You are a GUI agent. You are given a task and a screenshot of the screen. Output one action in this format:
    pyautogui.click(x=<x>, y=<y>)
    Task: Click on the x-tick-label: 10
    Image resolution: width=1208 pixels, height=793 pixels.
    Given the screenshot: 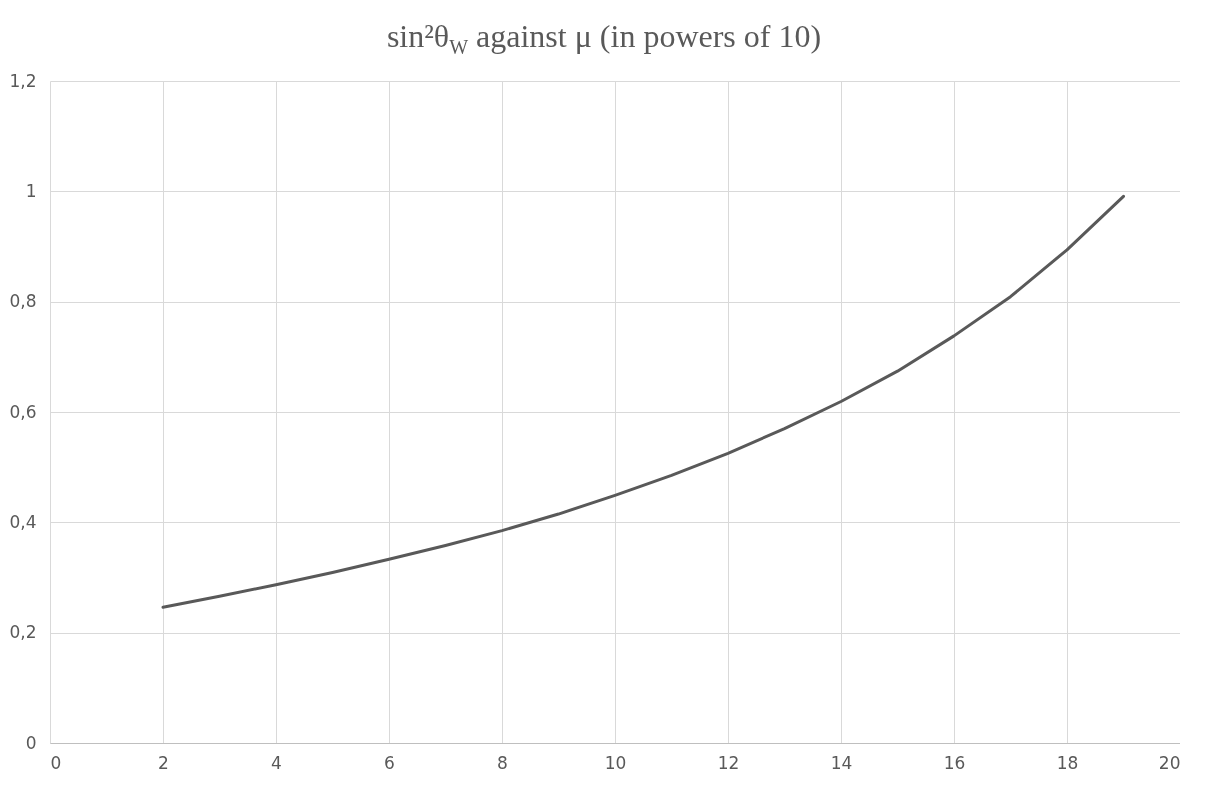 What is the action you would take?
    pyautogui.click(x=615, y=762)
    